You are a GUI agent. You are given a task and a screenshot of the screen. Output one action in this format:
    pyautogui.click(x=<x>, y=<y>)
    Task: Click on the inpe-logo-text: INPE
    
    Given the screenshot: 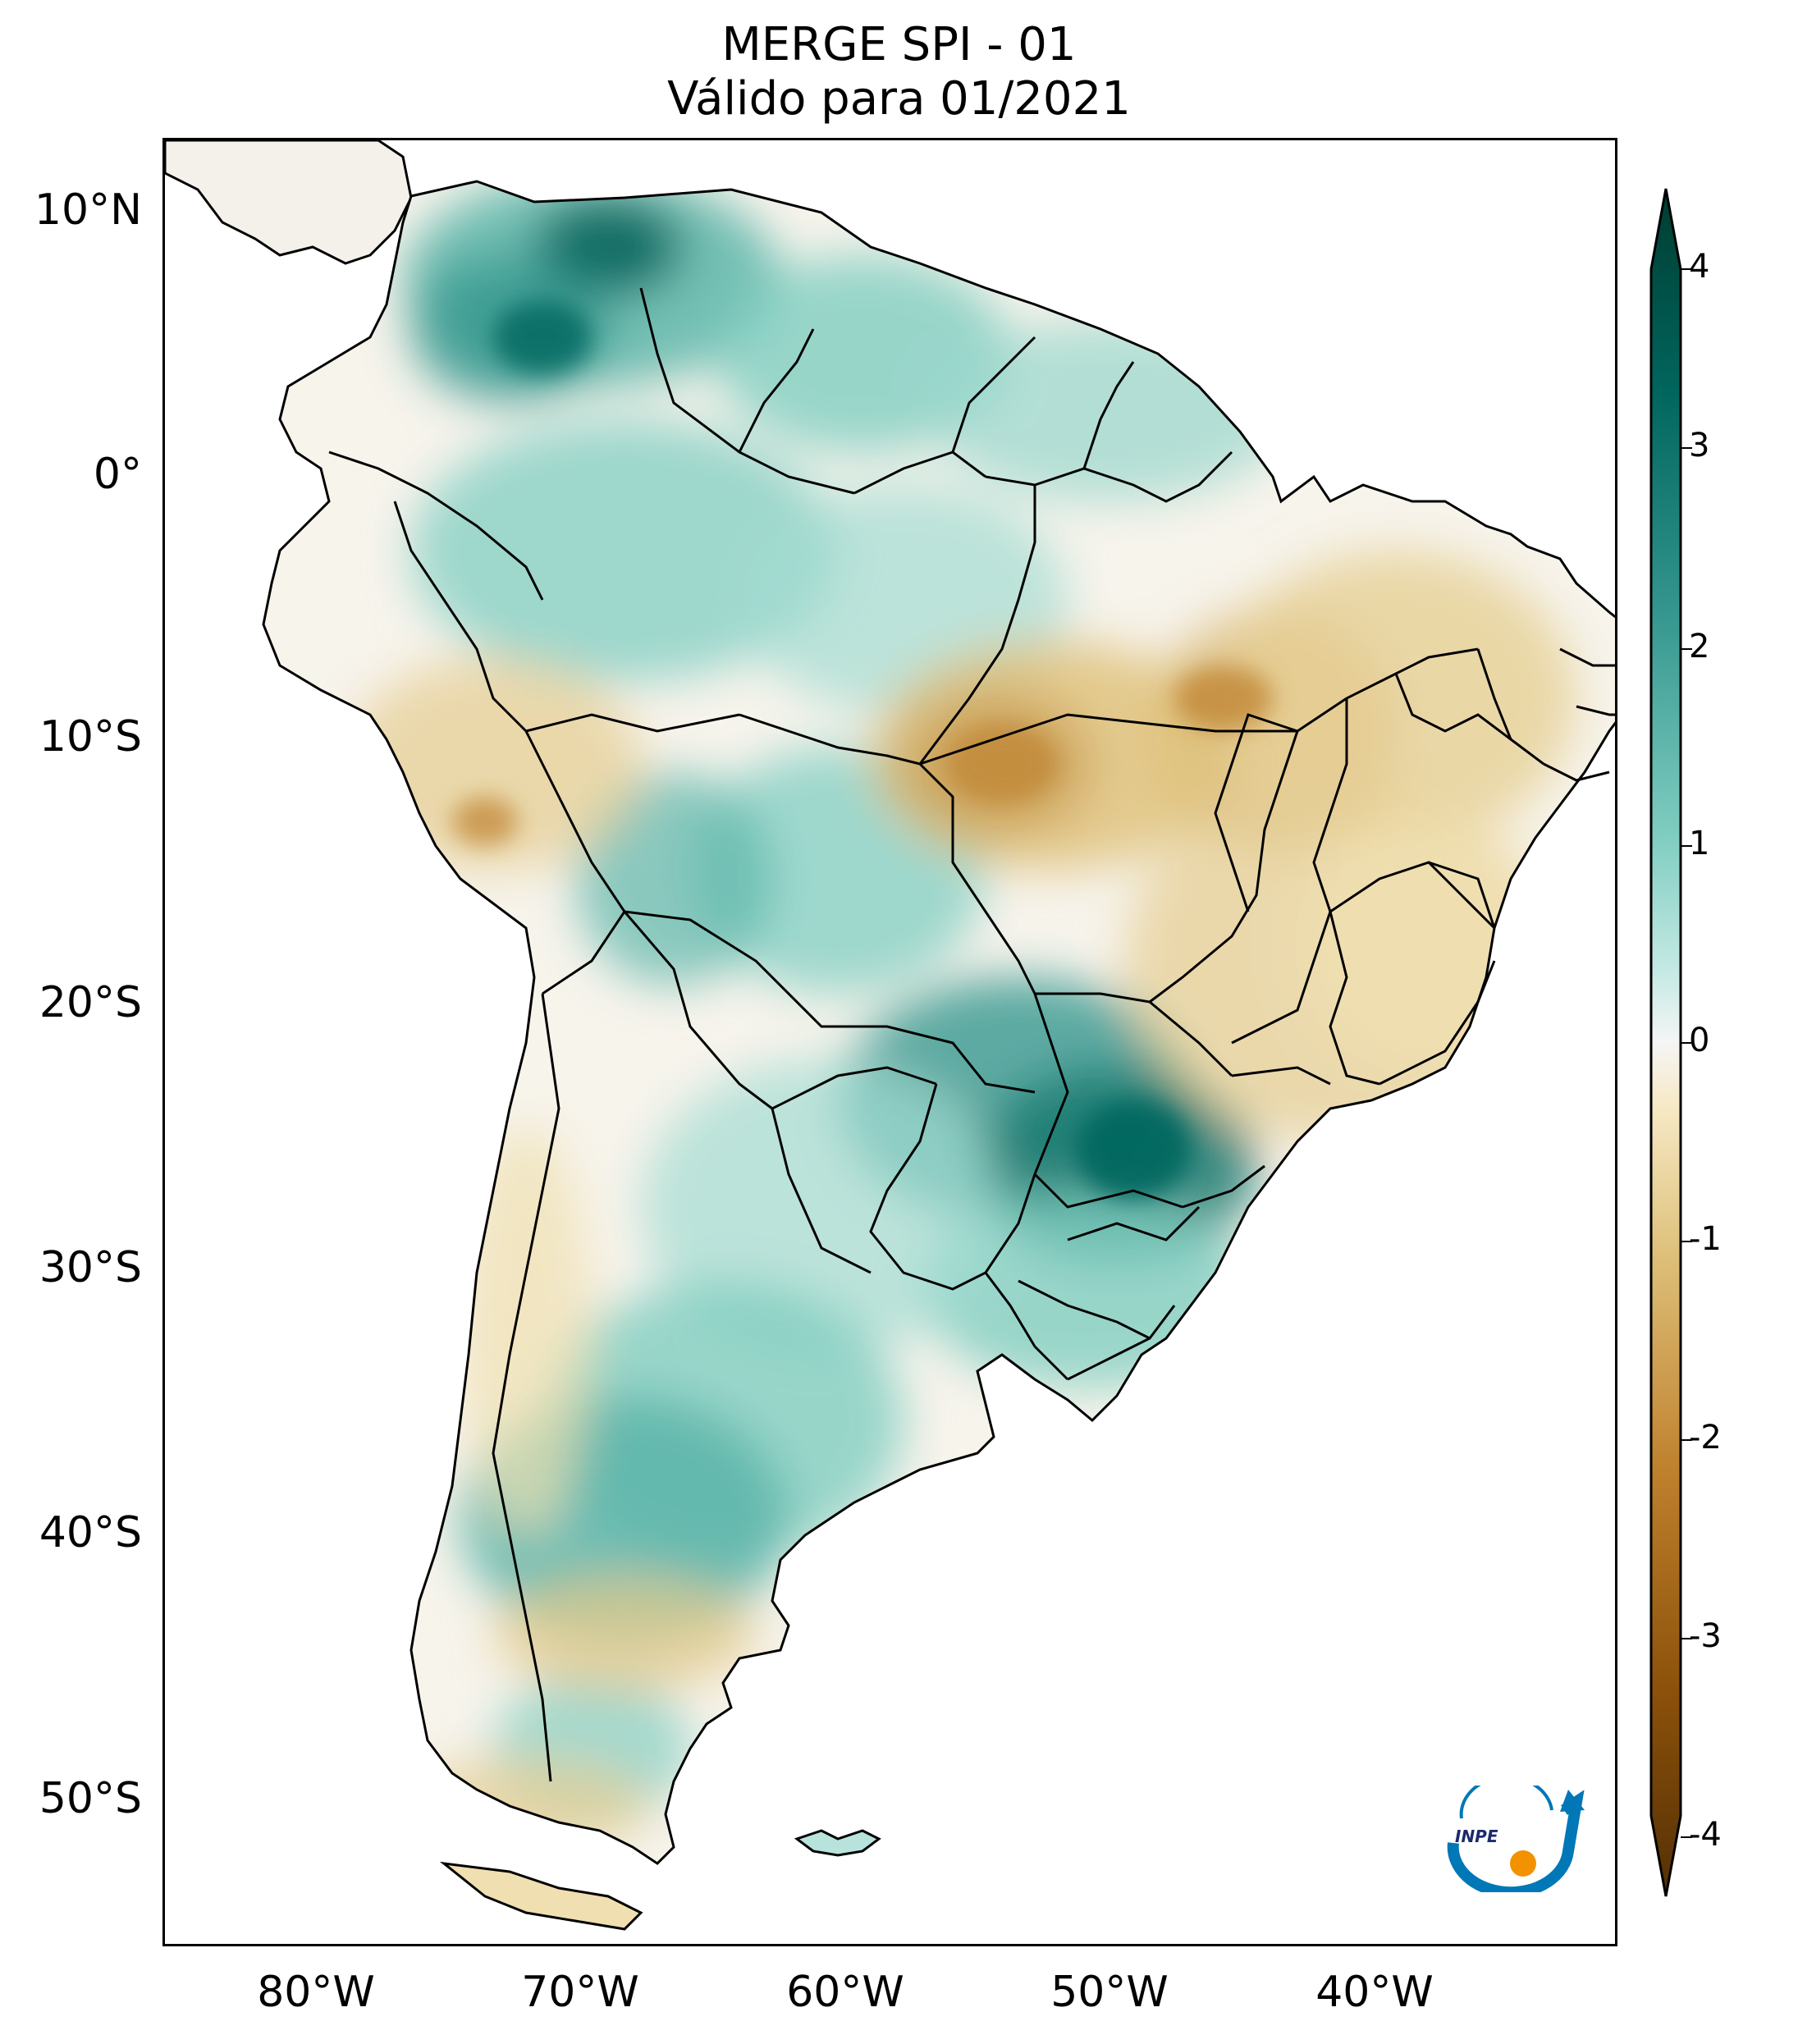 What is the action you would take?
    pyautogui.click(x=1476, y=1836)
    